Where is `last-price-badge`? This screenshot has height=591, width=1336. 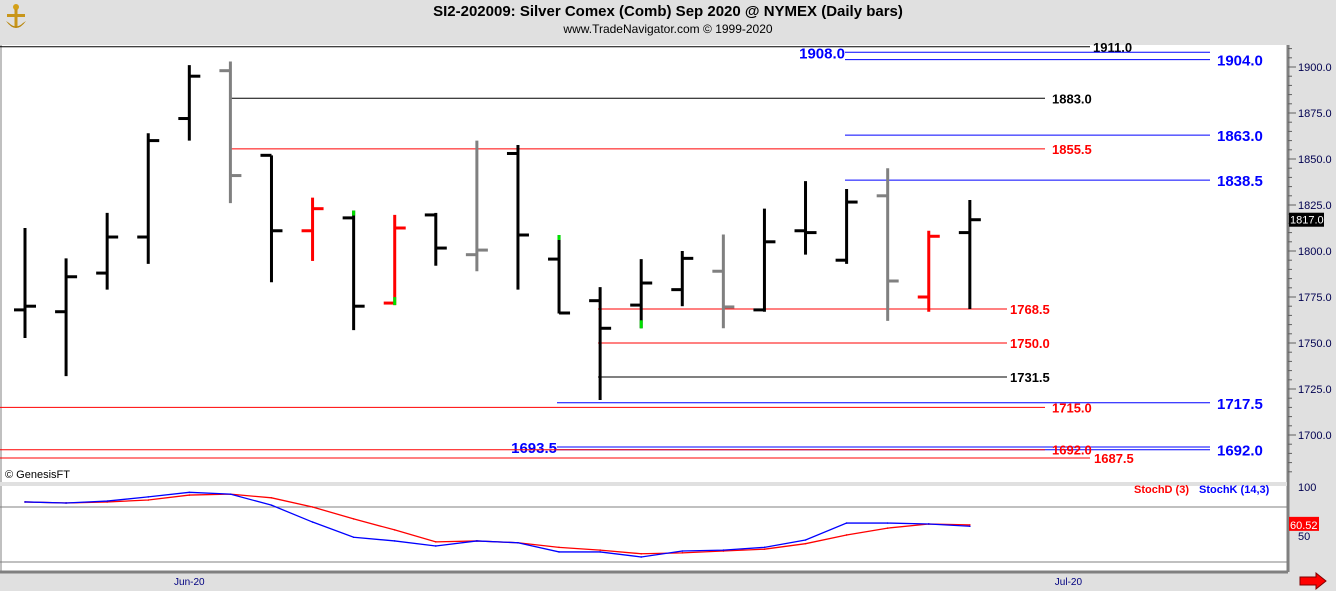
last-price-badge is located at coordinates (1306, 219).